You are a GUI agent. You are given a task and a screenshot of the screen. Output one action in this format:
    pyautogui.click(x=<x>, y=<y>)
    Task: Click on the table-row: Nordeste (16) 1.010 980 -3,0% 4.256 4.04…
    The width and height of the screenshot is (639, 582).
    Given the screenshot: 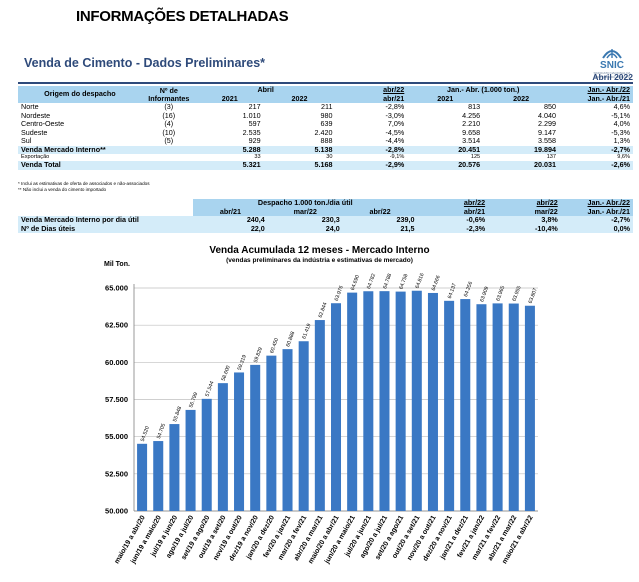 What is the action you would take?
    pyautogui.click(x=325, y=115)
    